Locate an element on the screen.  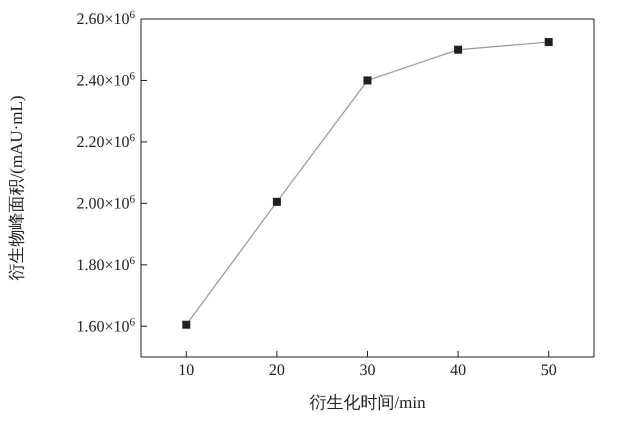
y-axis-title: 衍生物峰面积/(mAU·mL) is located at coordinates (16, 188).